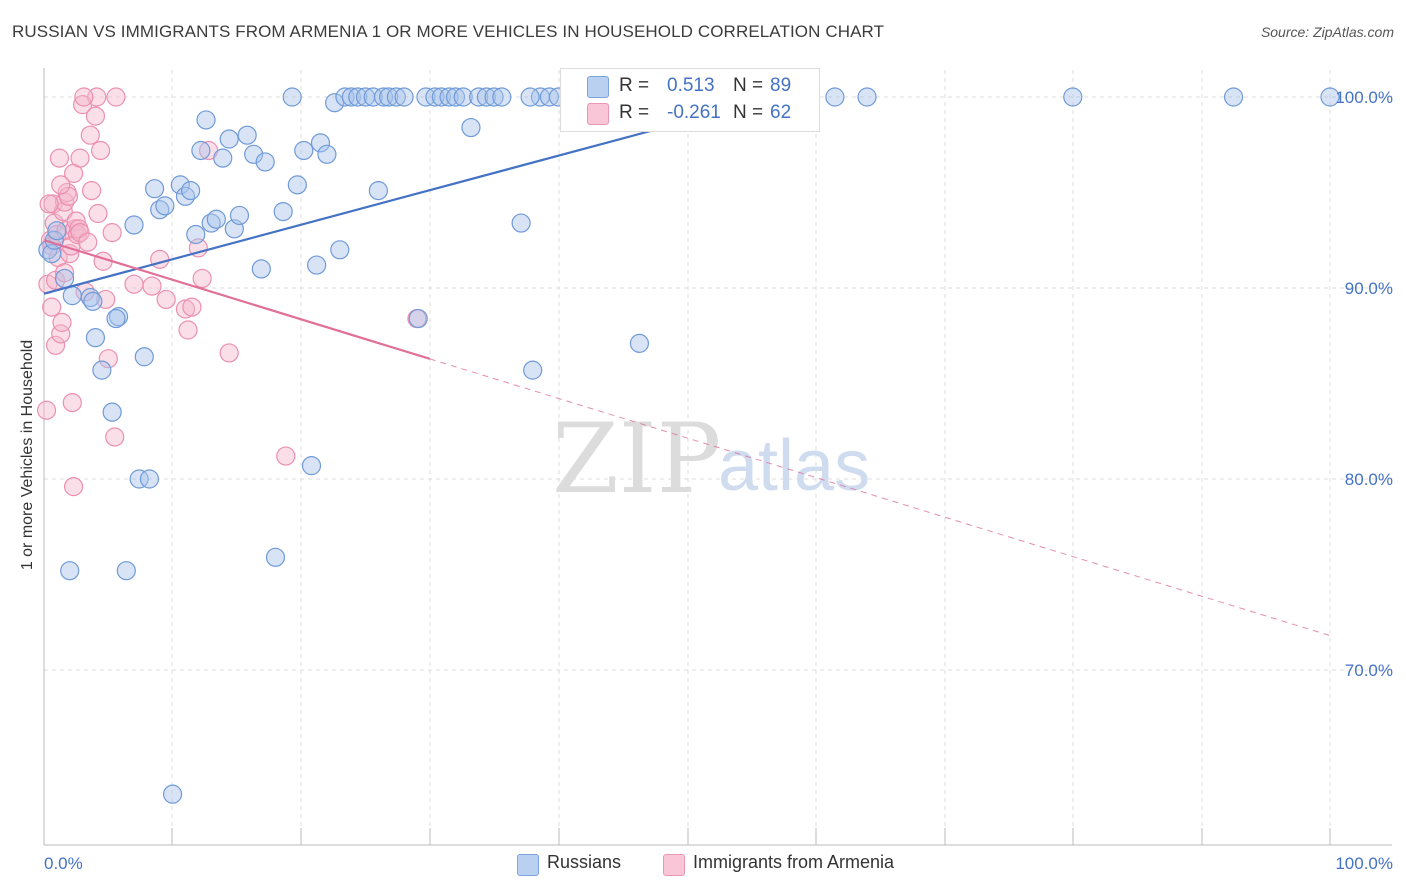  What do you see at coordinates (690, 100) in the screenshot?
I see `stats-legend: R = 0.513 N = 89 R = -0.261 N = 62` at bounding box center [690, 100].